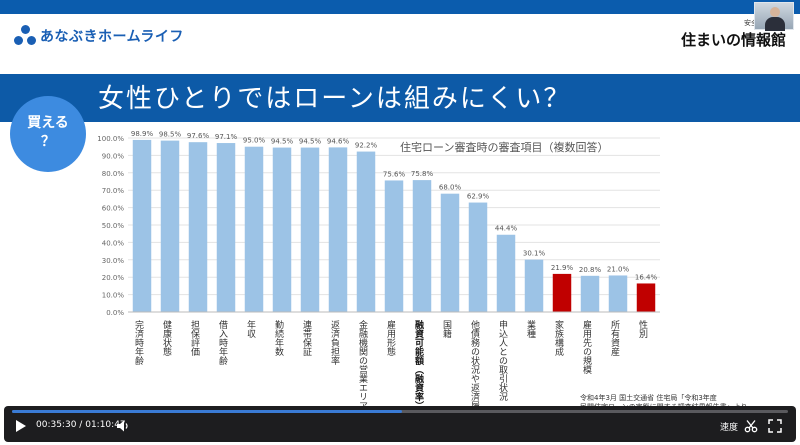 The width and height of the screenshot is (800, 445). I want to click on category-label: 融資可能額（融資率）, so click(419, 364).